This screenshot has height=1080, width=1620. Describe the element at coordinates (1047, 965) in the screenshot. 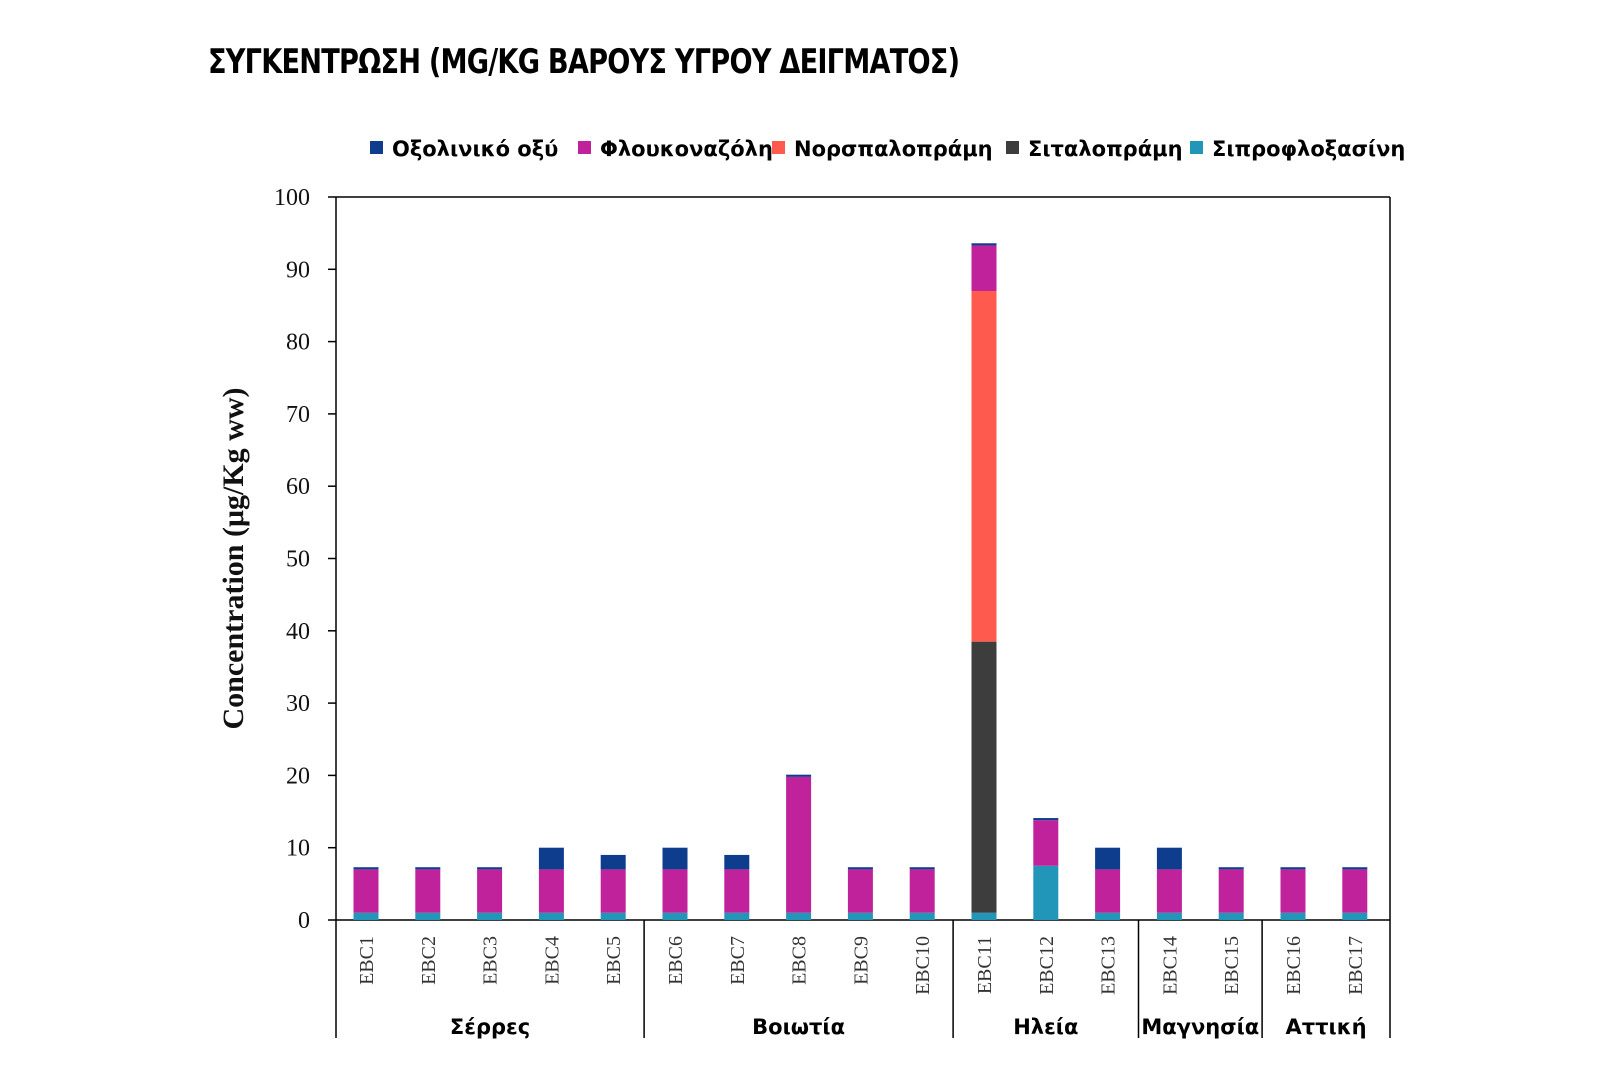

I see `x-tick-label: EBC12` at that location.